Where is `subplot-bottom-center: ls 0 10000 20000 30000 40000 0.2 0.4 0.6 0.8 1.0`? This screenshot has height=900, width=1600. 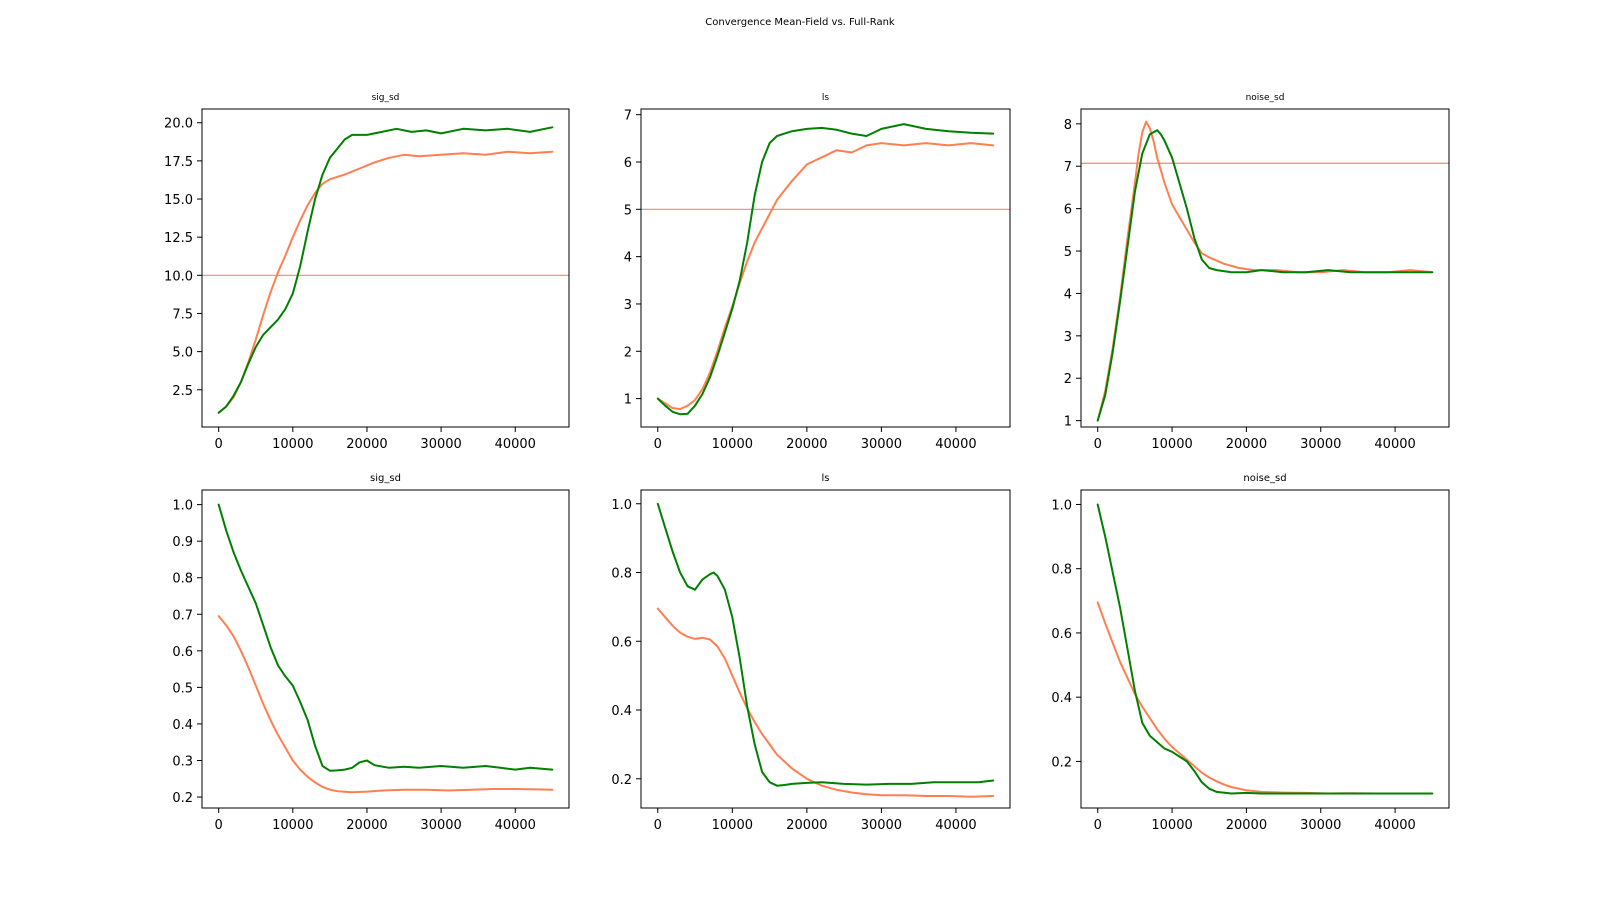 subplot-bottom-center: ls 0 10000 20000 30000 40000 0.2 0.4 0.6 0.8 1.0 is located at coordinates (811, 653).